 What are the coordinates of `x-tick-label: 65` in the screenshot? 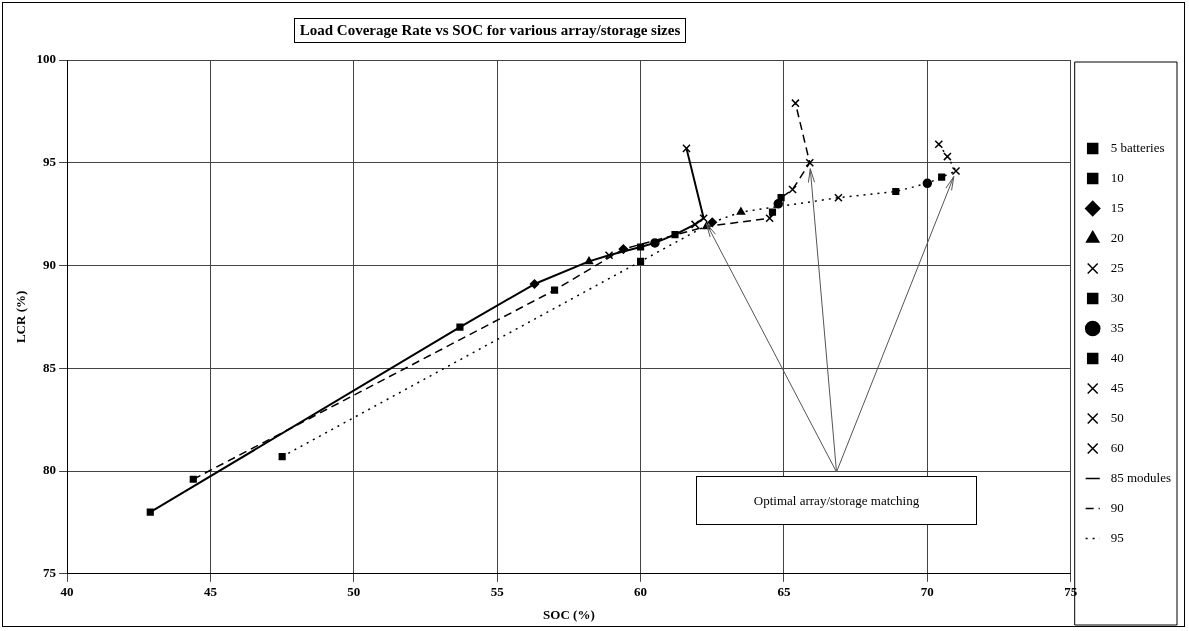 It's located at (784, 591).